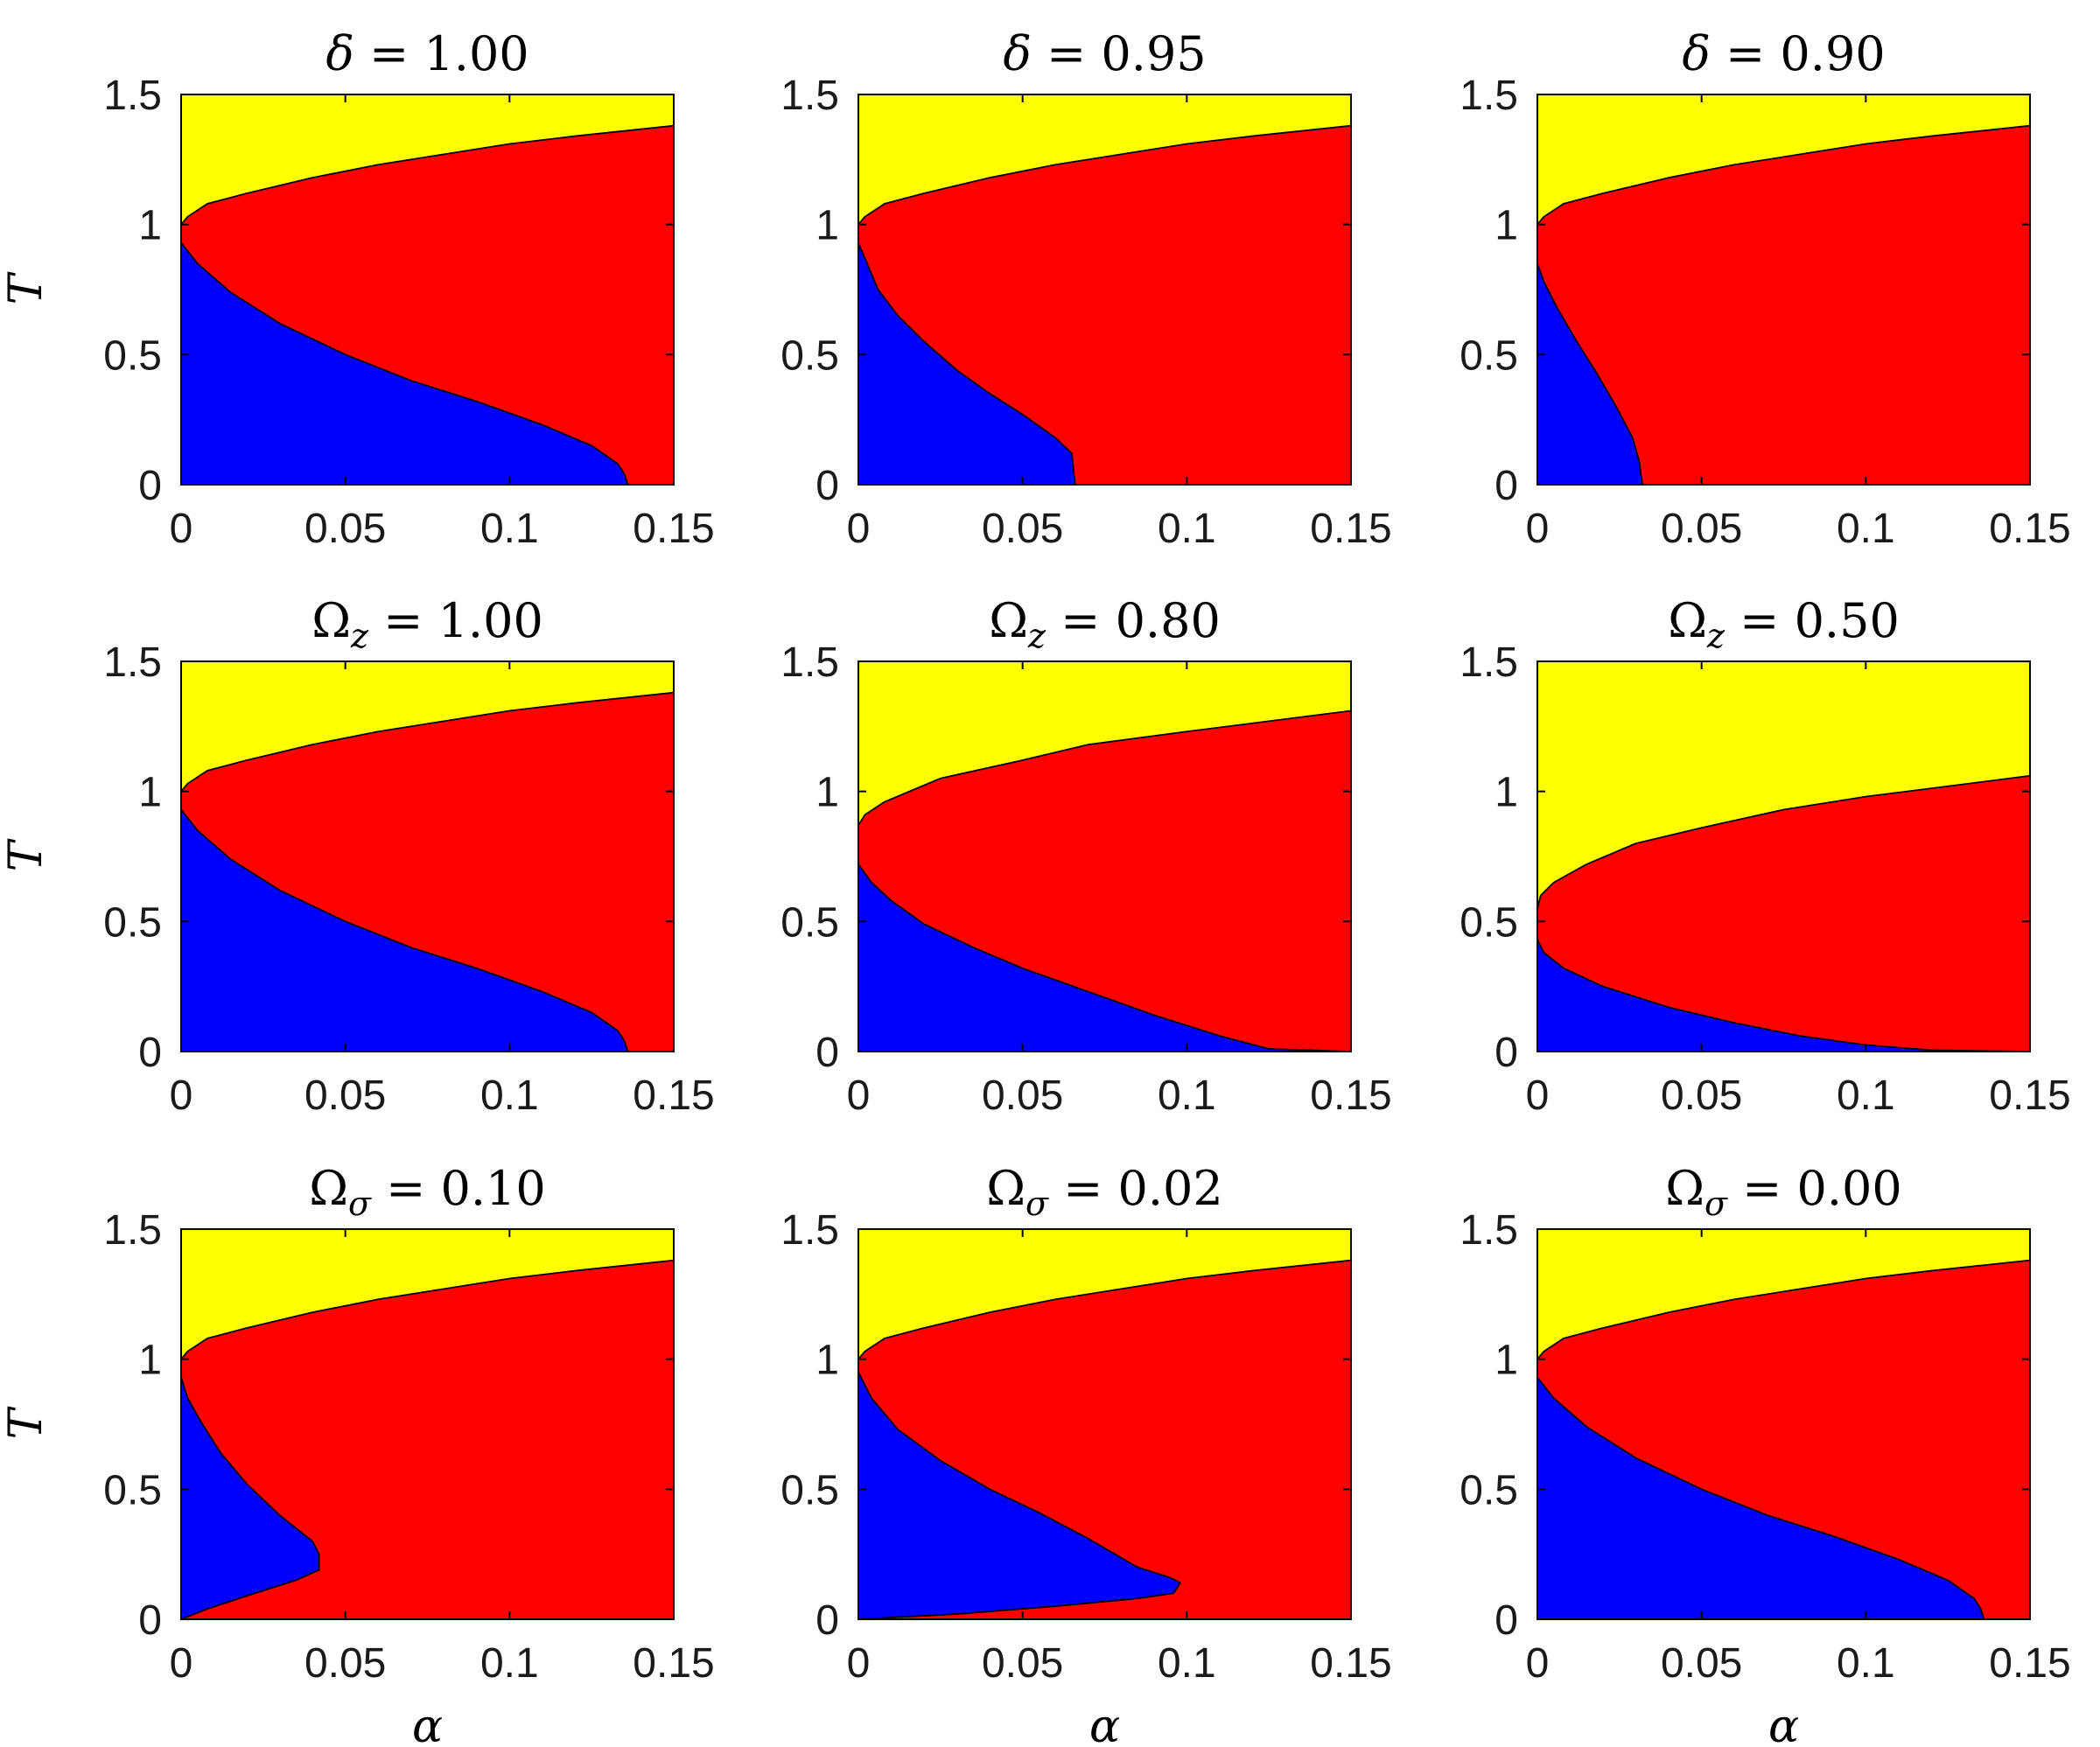 This screenshot has width=2100, height=1747. Describe the element at coordinates (1104, 1192) in the screenshot. I see `subplot-title: Ωσ = 0.02` at that location.